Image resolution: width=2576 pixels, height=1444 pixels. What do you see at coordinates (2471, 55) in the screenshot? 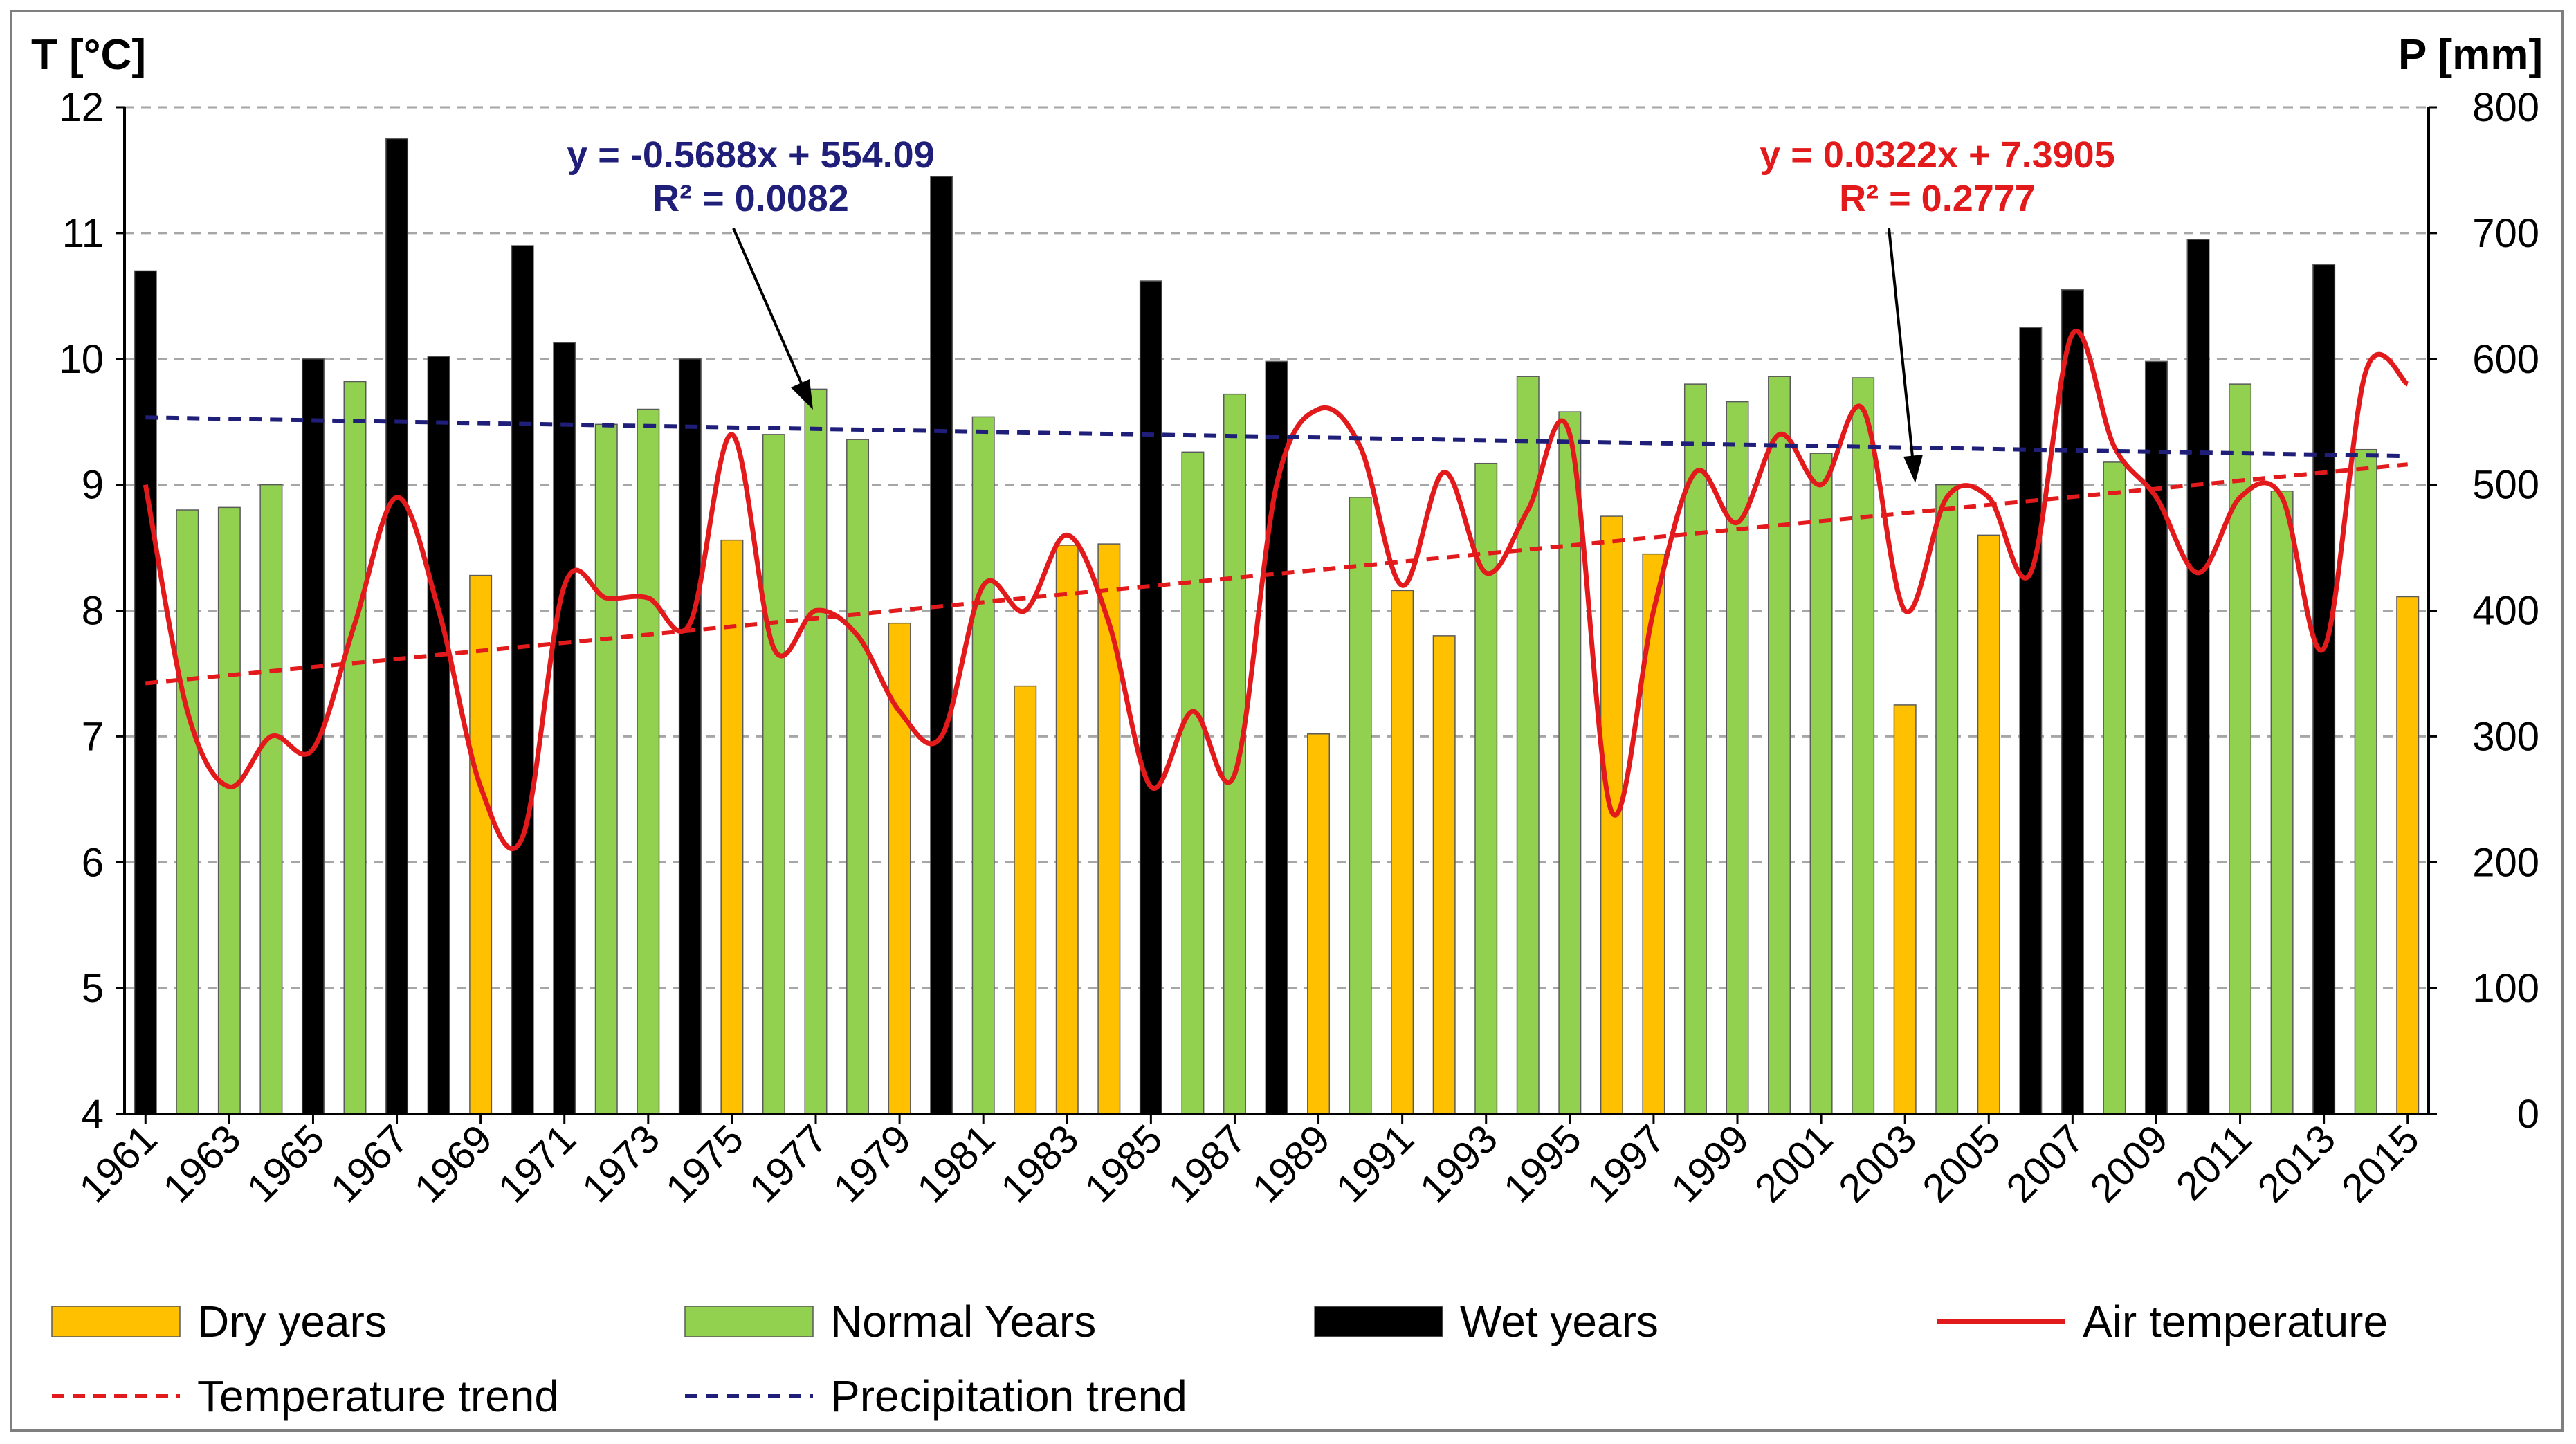
I see `y-right-axis-title: P [mm]` at bounding box center [2471, 55].